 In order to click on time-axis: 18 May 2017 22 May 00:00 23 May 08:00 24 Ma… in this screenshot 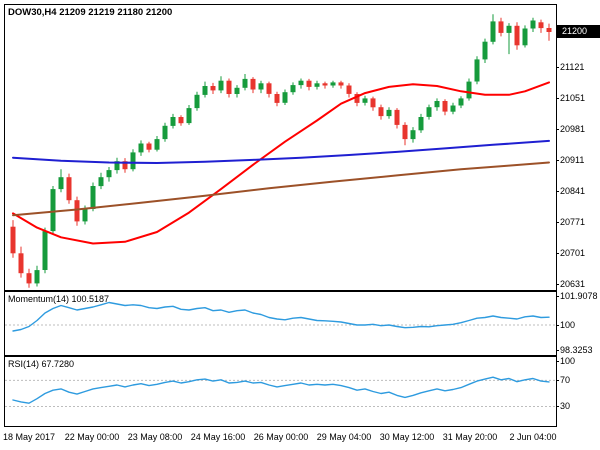, I will do `click(279, 438)`.